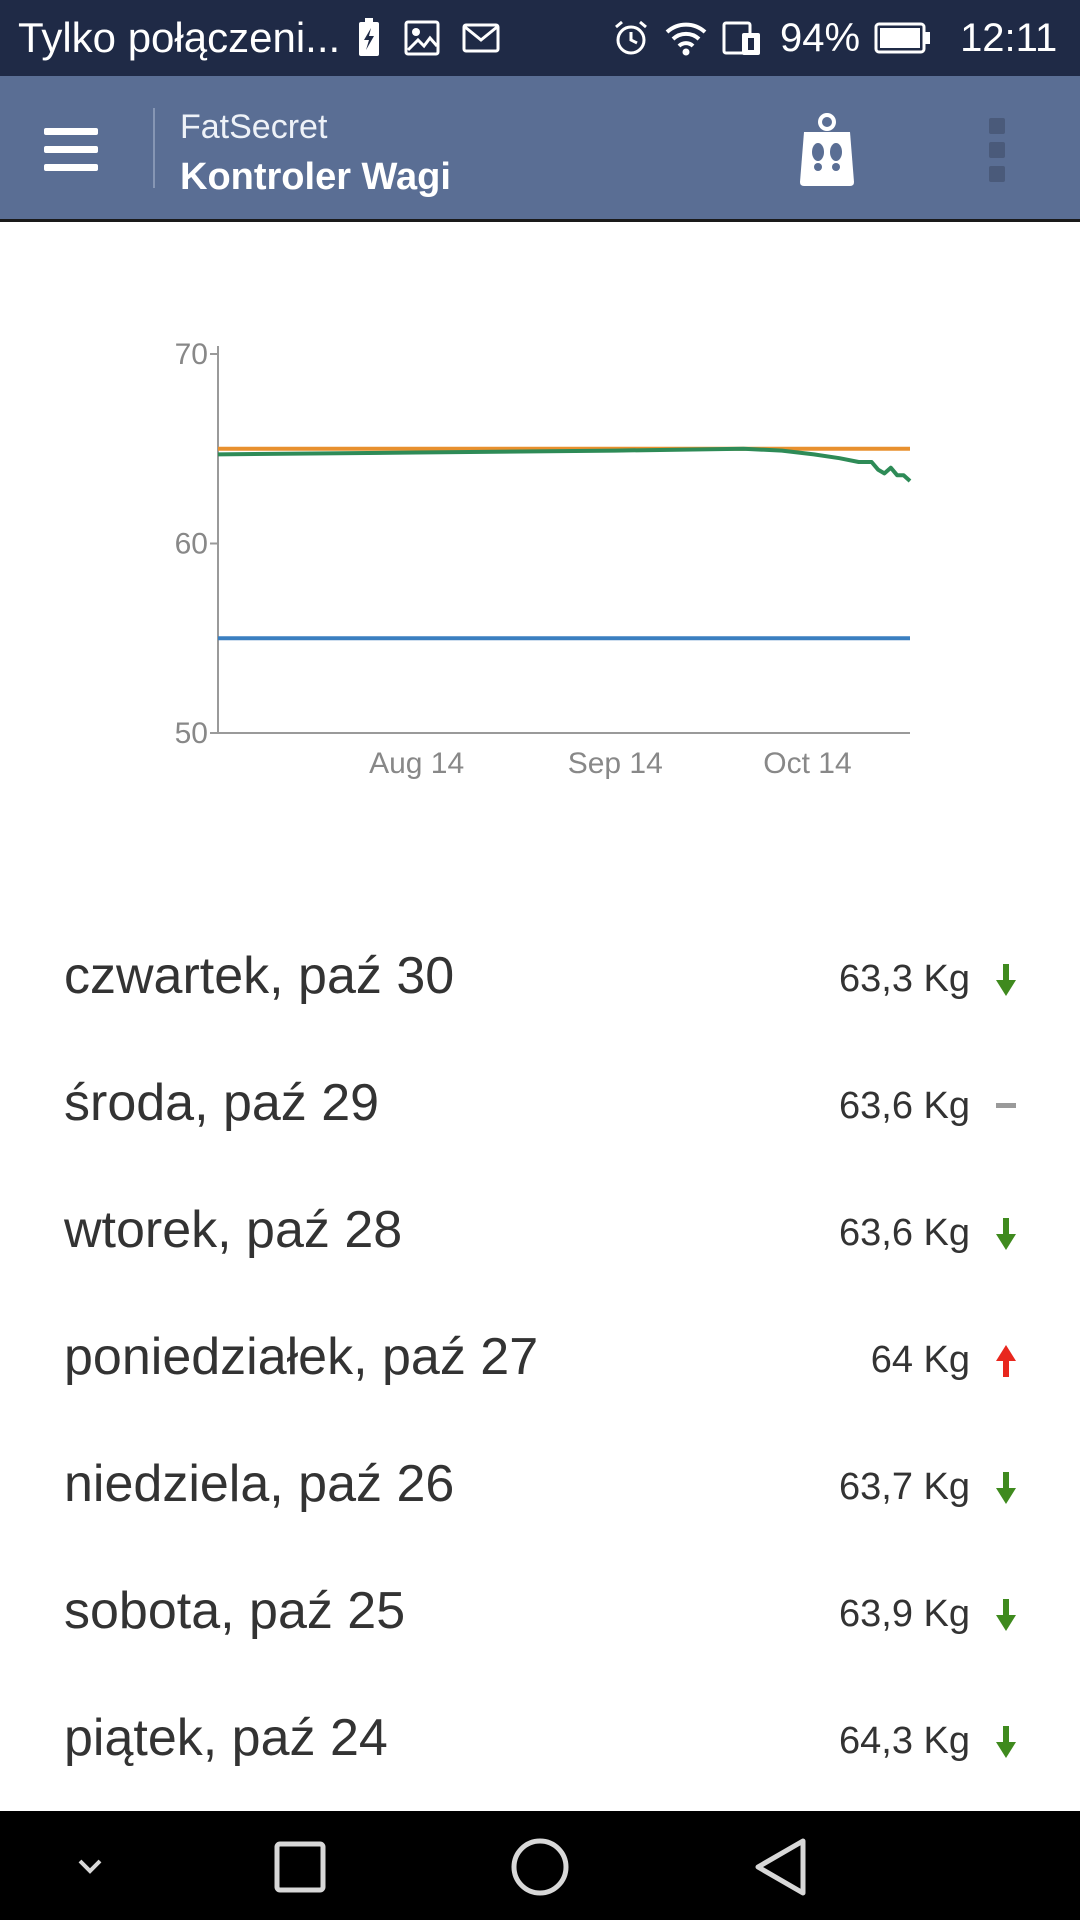 This screenshot has height=1920, width=1080. Describe the element at coordinates (259, 1484) in the screenshot. I see `entry-date: niedziela, paź 26` at that location.